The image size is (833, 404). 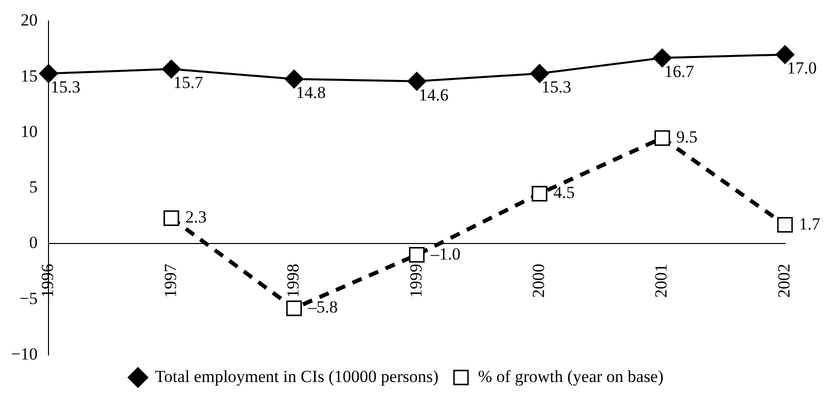 I want to click on x-tick-label: 1997, so click(x=170, y=280).